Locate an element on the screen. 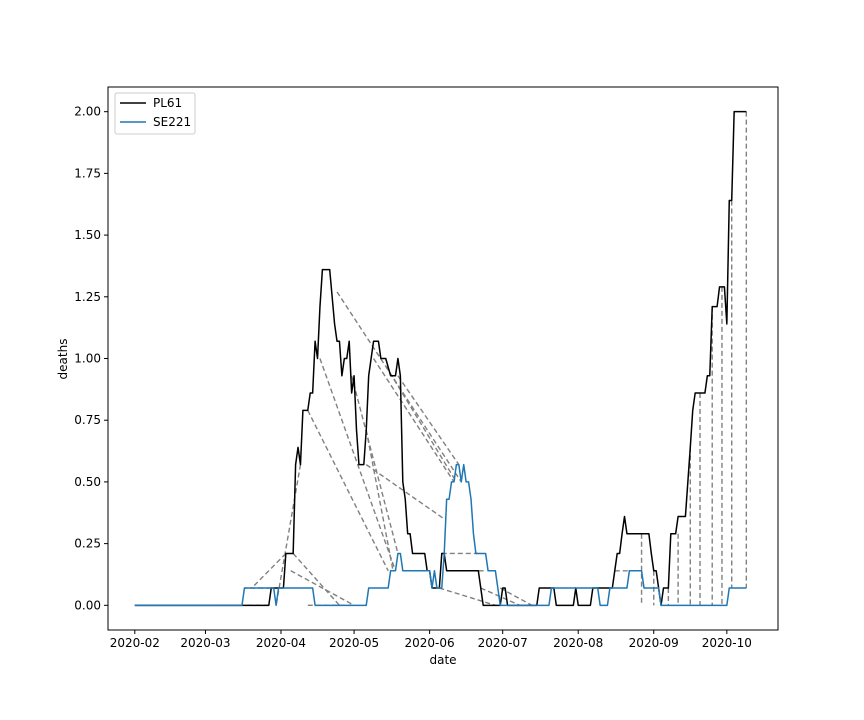  legend: PL61 SE221 is located at coordinates (155, 113).